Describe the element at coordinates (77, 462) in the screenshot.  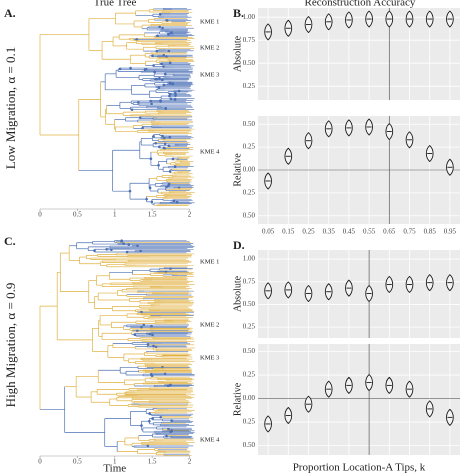
I see `x-tick-label: 0.5` at that location.